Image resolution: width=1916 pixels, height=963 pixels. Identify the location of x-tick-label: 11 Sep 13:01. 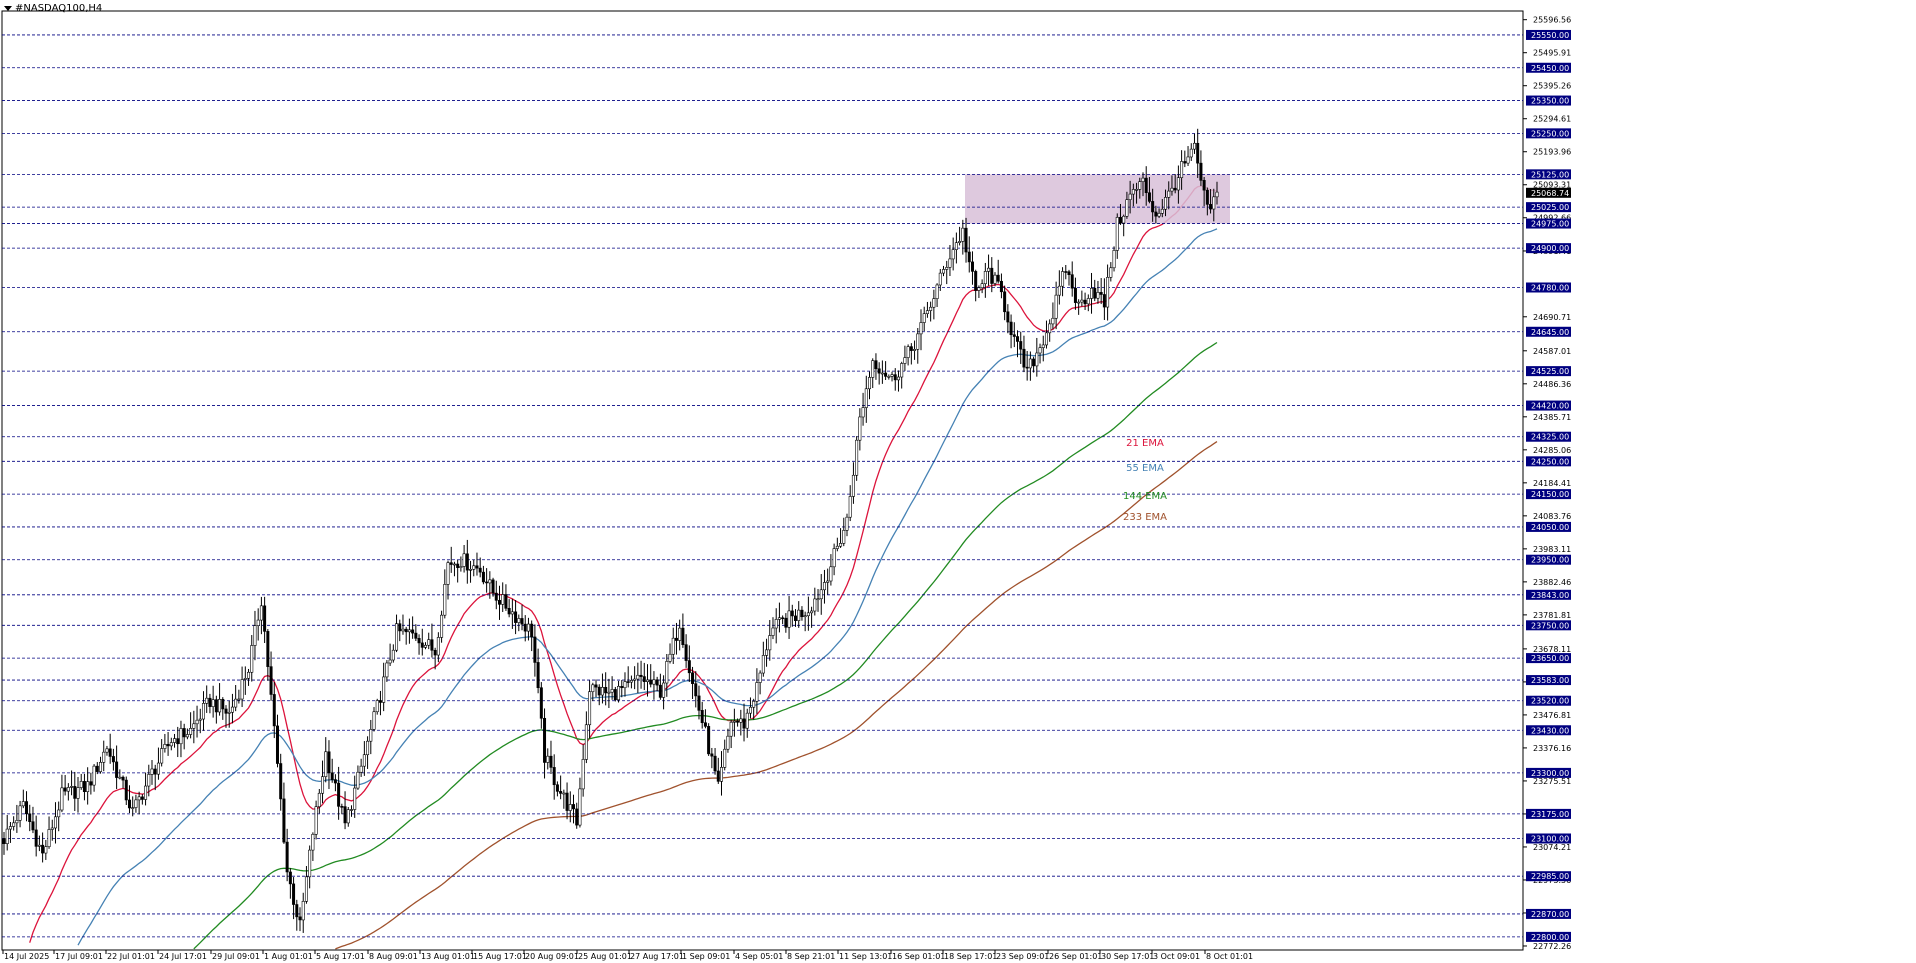
(865, 956).